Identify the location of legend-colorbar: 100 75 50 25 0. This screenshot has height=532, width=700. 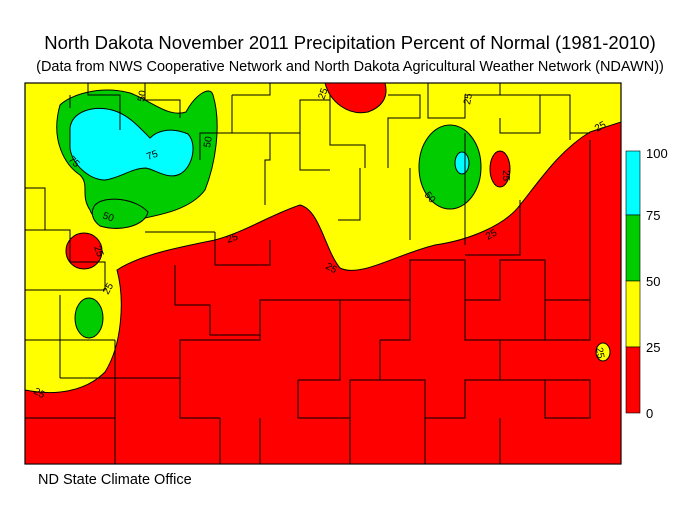
(646, 283).